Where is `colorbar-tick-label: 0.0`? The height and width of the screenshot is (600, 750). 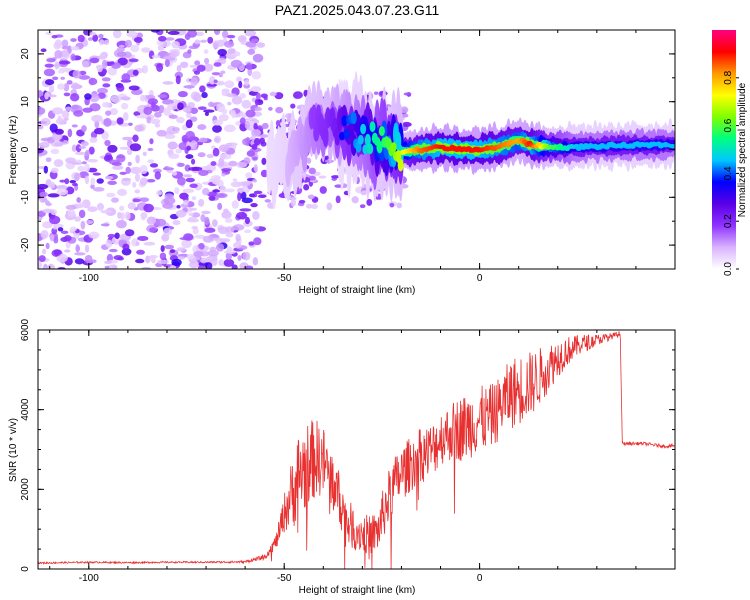
colorbar-tick-label: 0.0 is located at coordinates (728, 269).